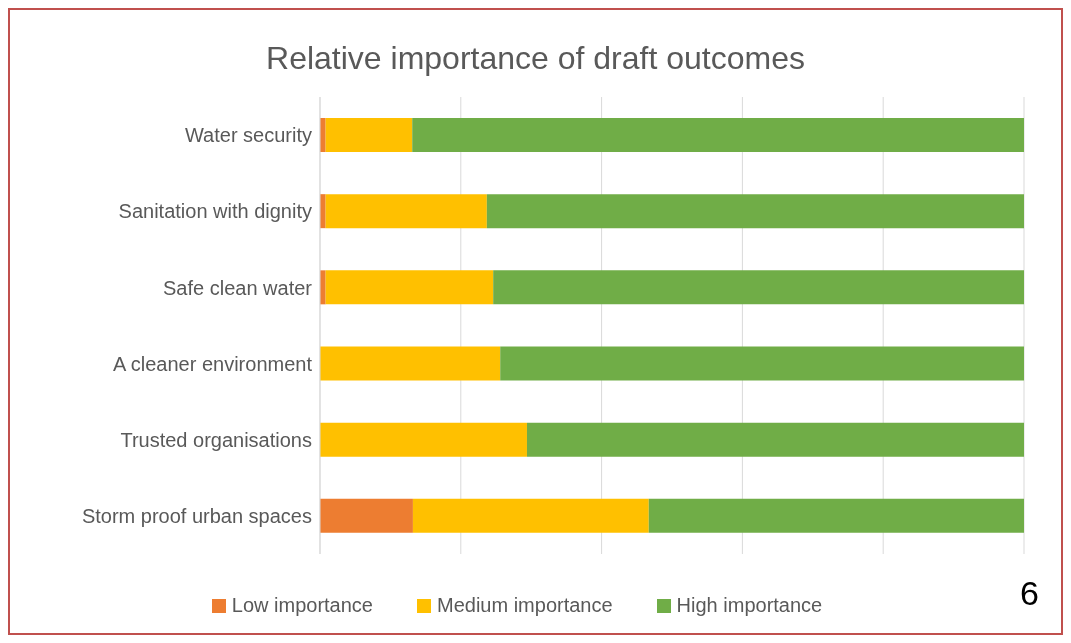  I want to click on legend-label: High importance, so click(749, 605).